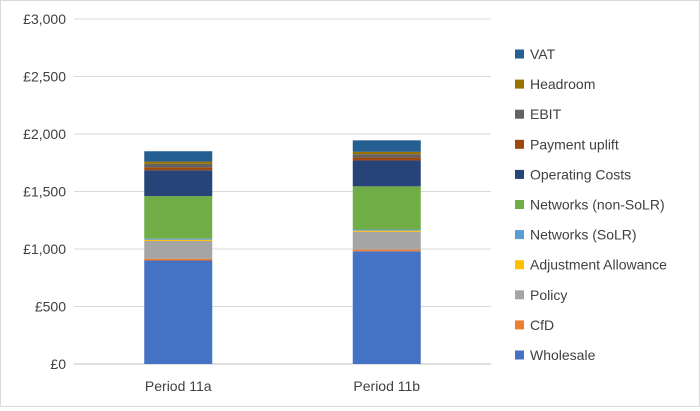  I want to click on legend-label: Policy, so click(548, 295).